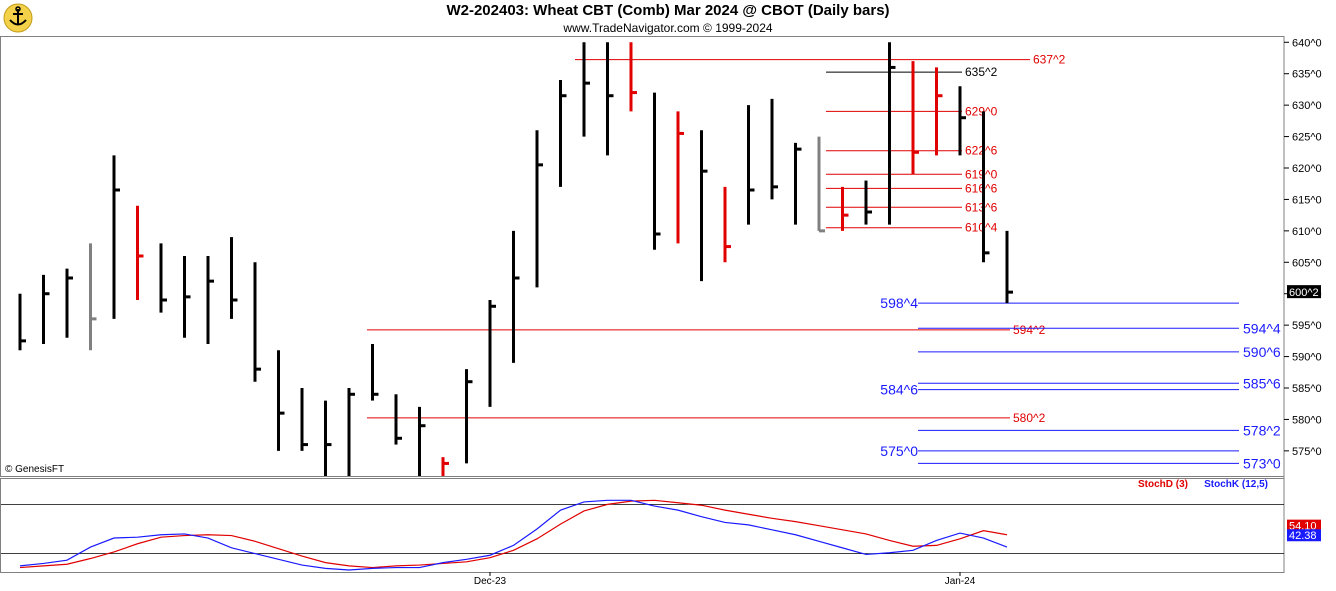  What do you see at coordinates (899, 390) in the screenshot?
I see `support-label: 584^6` at bounding box center [899, 390].